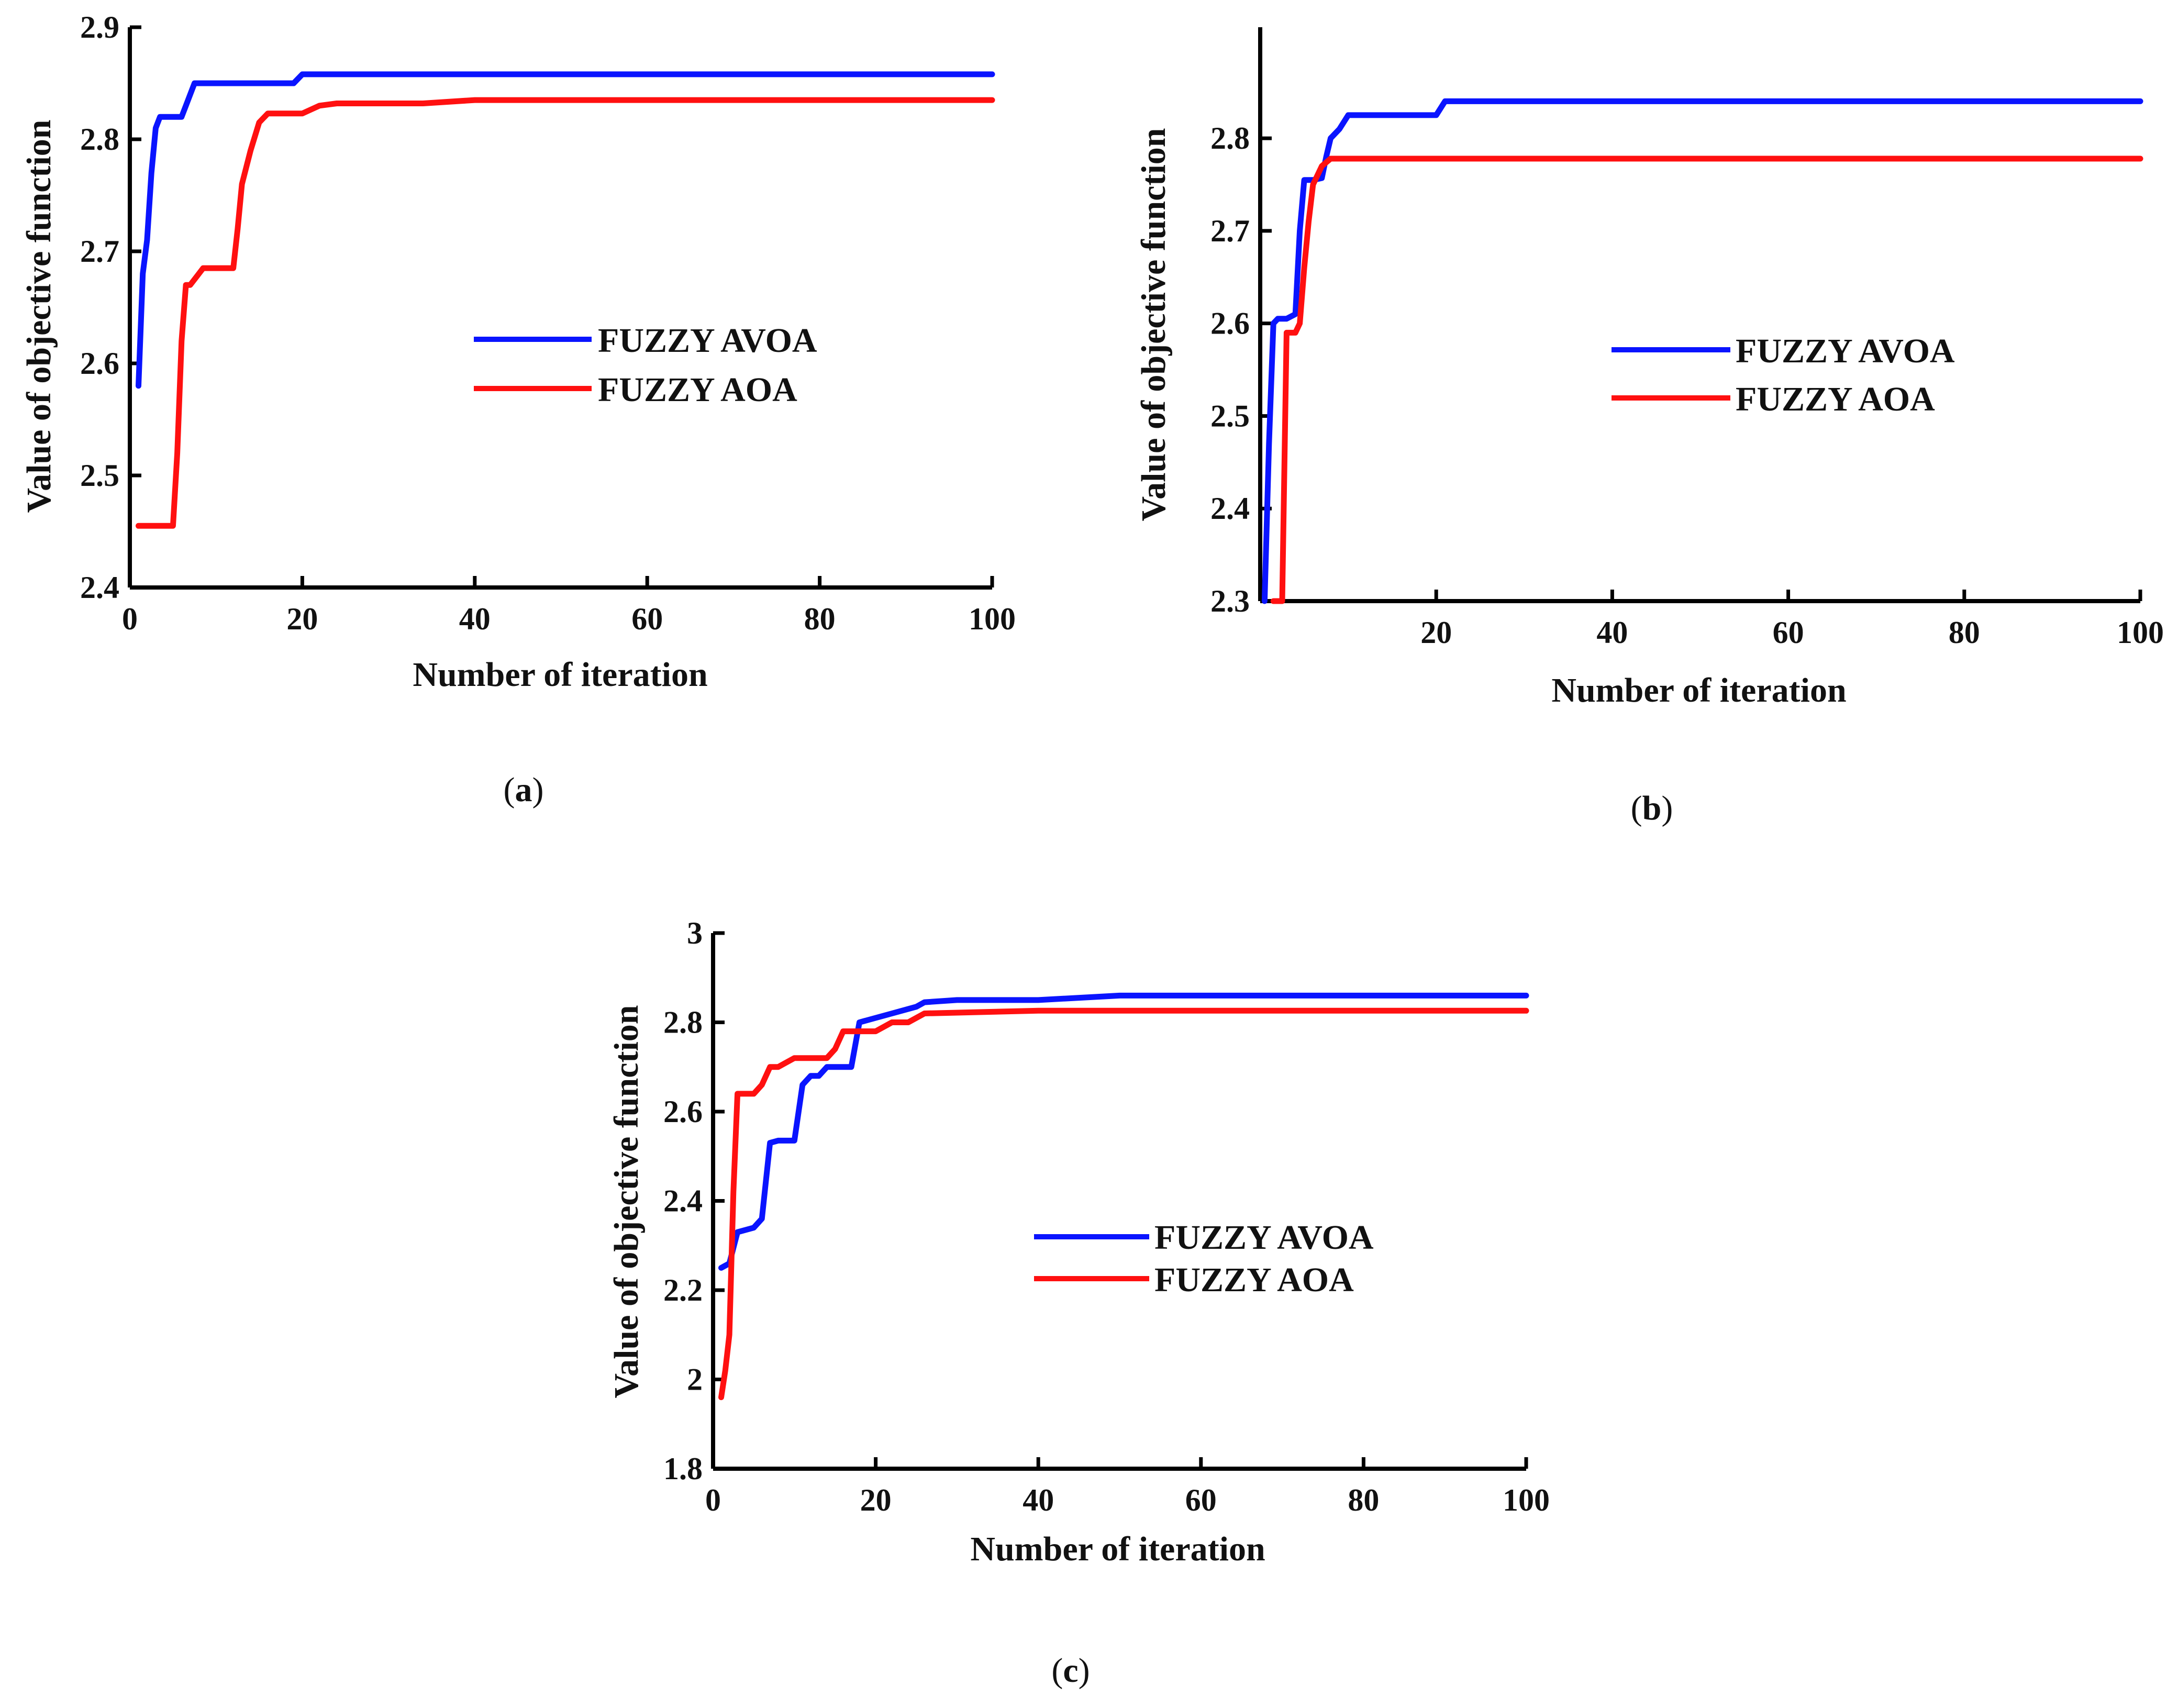 This screenshot has width=2178, height=1708. I want to click on y-tick-label: 2.9, so click(99, 27).